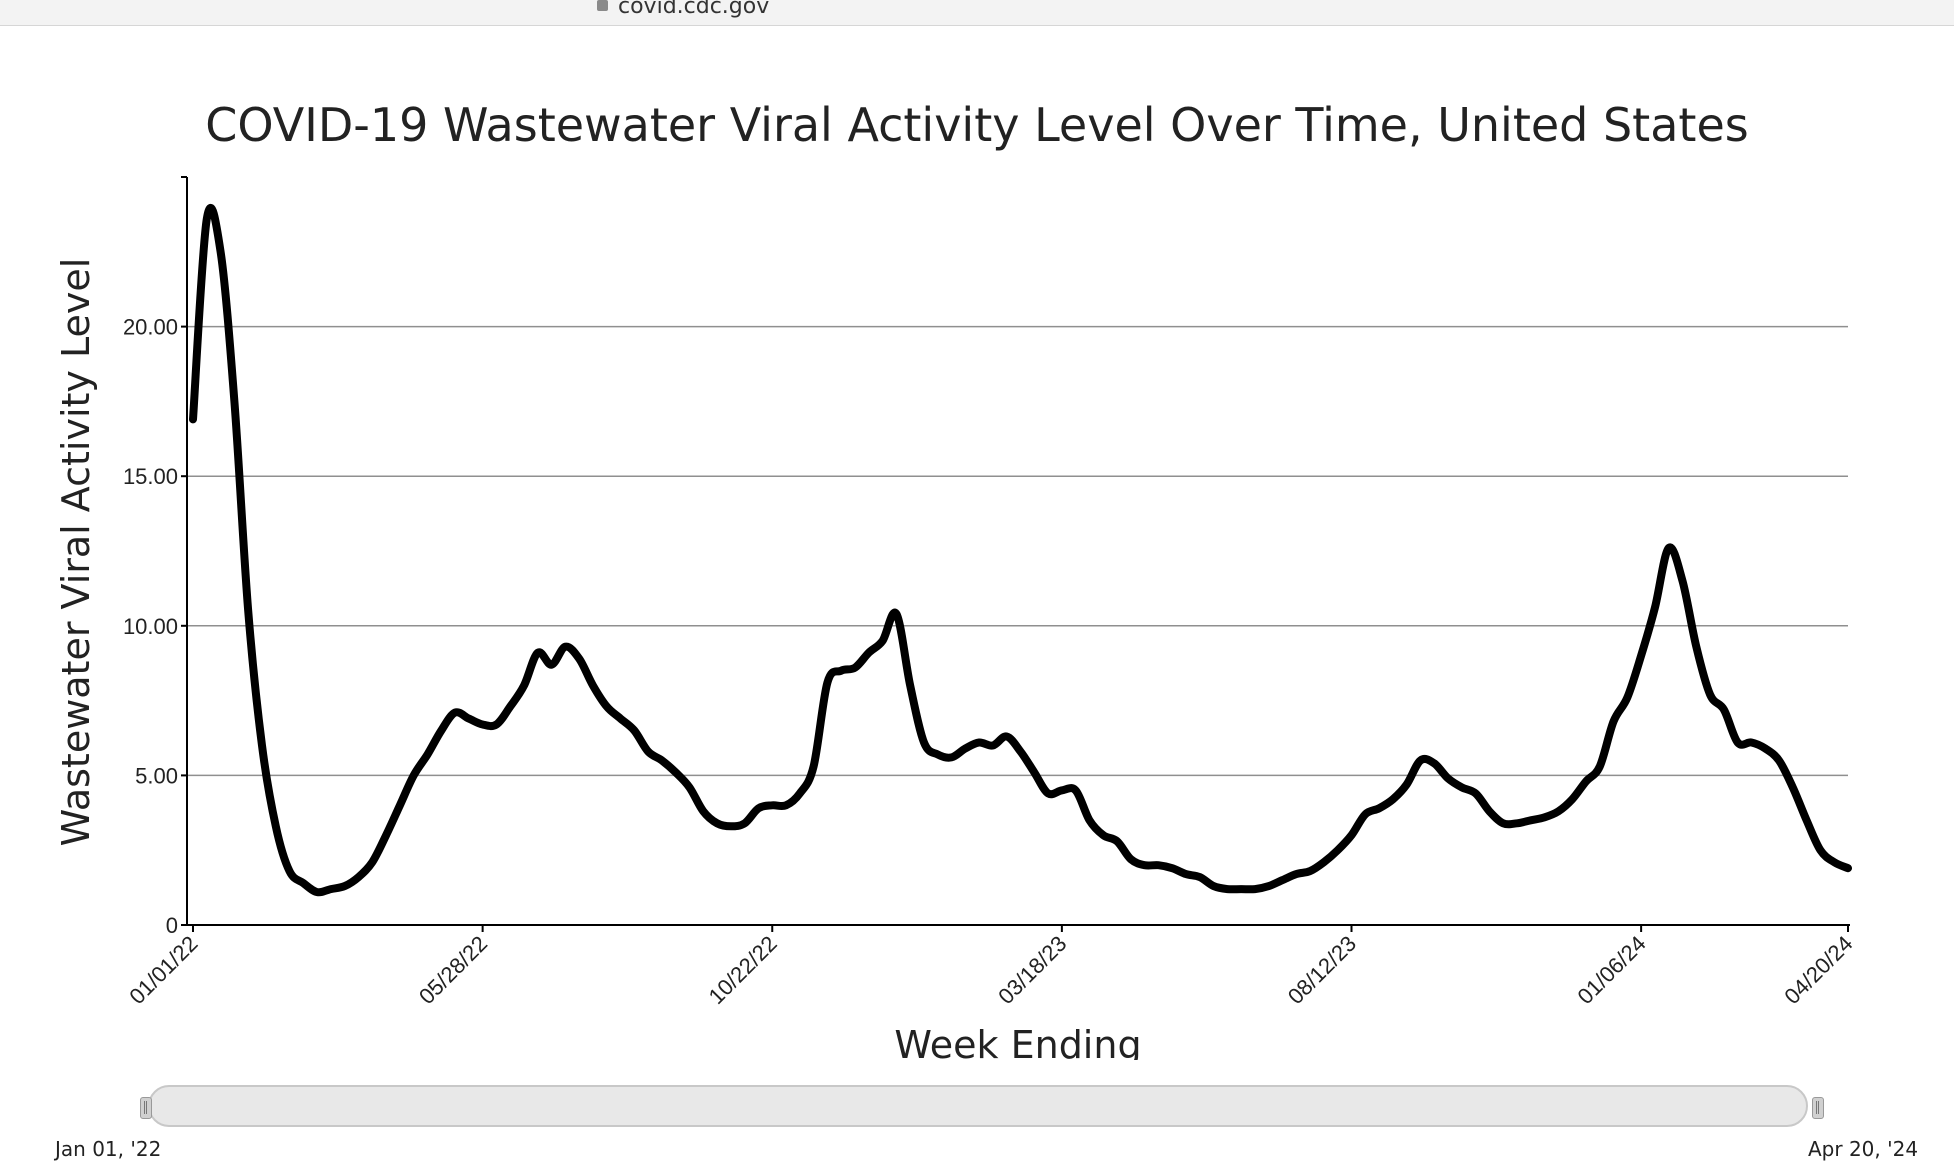  Describe the element at coordinates (694, 9) in the screenshot. I see `url-text: covid.cdc.gov` at that location.